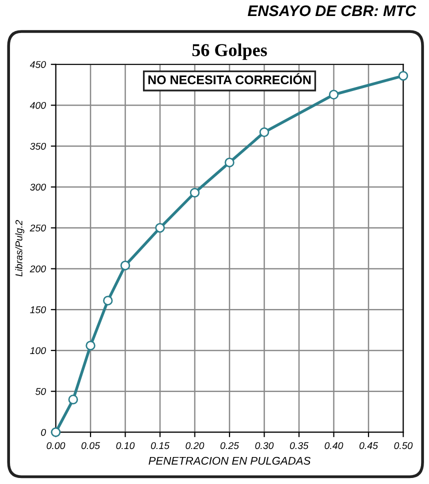 Image resolution: width=429 pixels, height=484 pixels. What do you see at coordinates (229, 52) in the screenshot?
I see `chart-title: 56 Golpes` at bounding box center [229, 52].